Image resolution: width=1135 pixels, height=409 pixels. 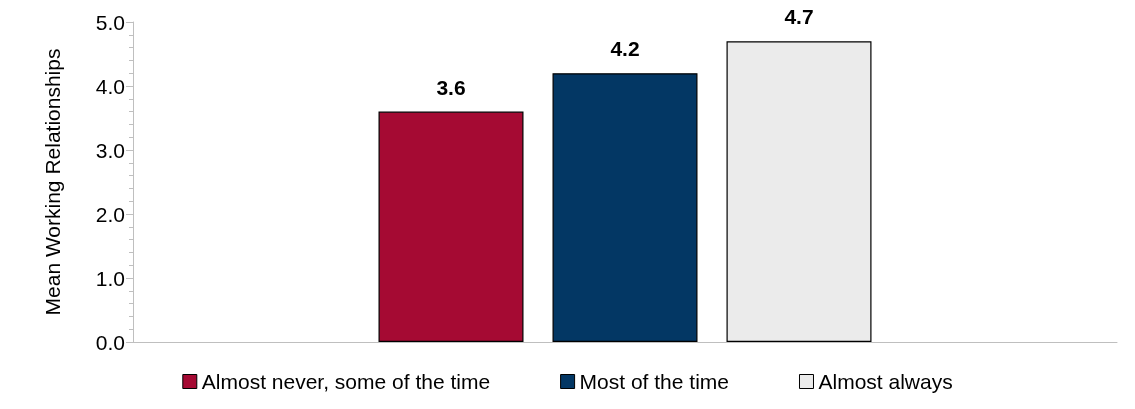 What do you see at coordinates (625, 49) in the screenshot?
I see `data-label: 4.2` at bounding box center [625, 49].